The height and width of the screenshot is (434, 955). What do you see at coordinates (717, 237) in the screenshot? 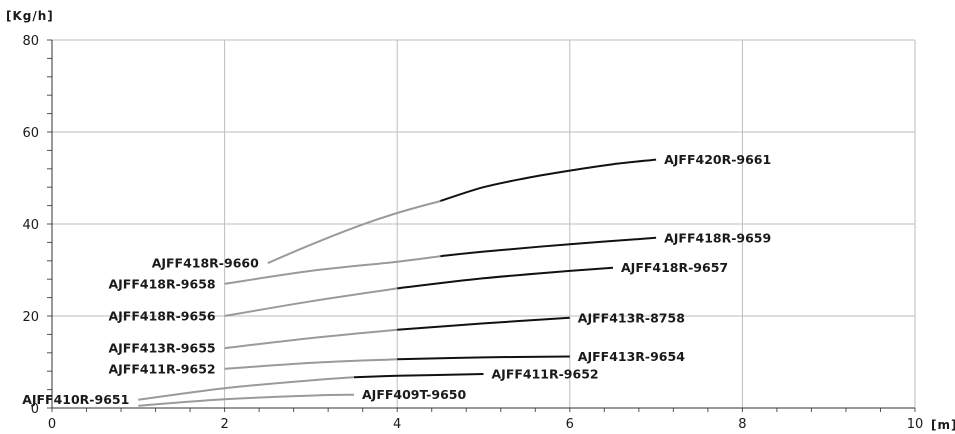
I see `series-label: AJFF418R-9659` at bounding box center [717, 237].